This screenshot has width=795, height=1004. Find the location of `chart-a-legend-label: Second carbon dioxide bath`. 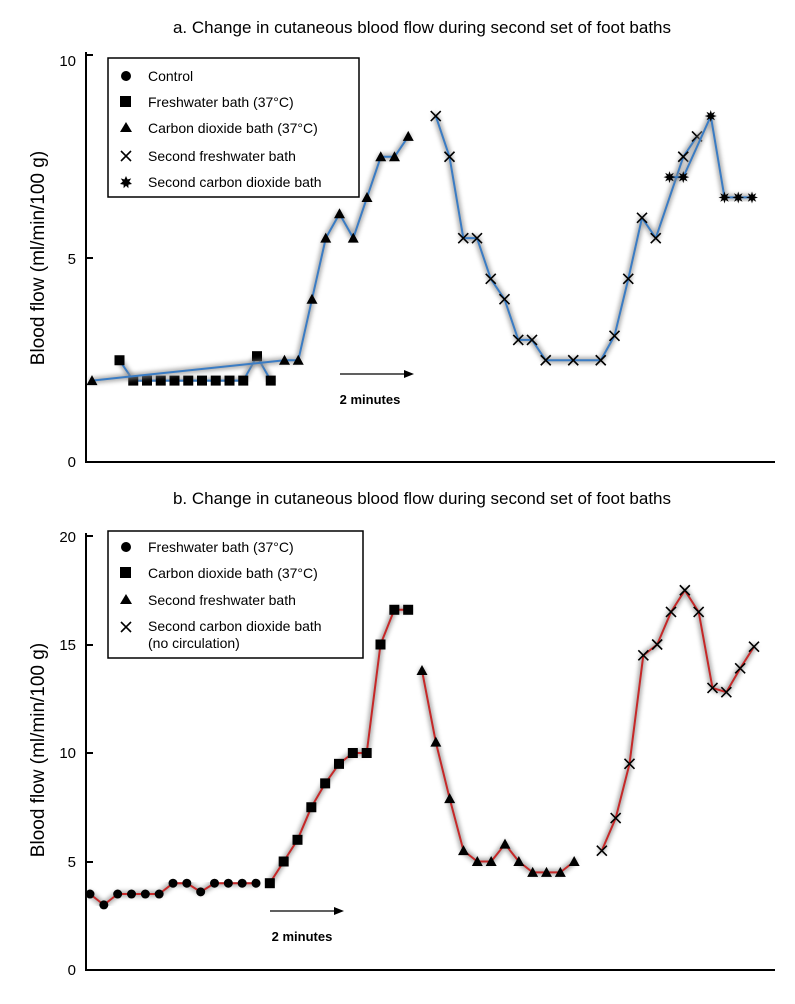

chart-a-legend-label: Second carbon dioxide bath is located at coordinates (235, 182).